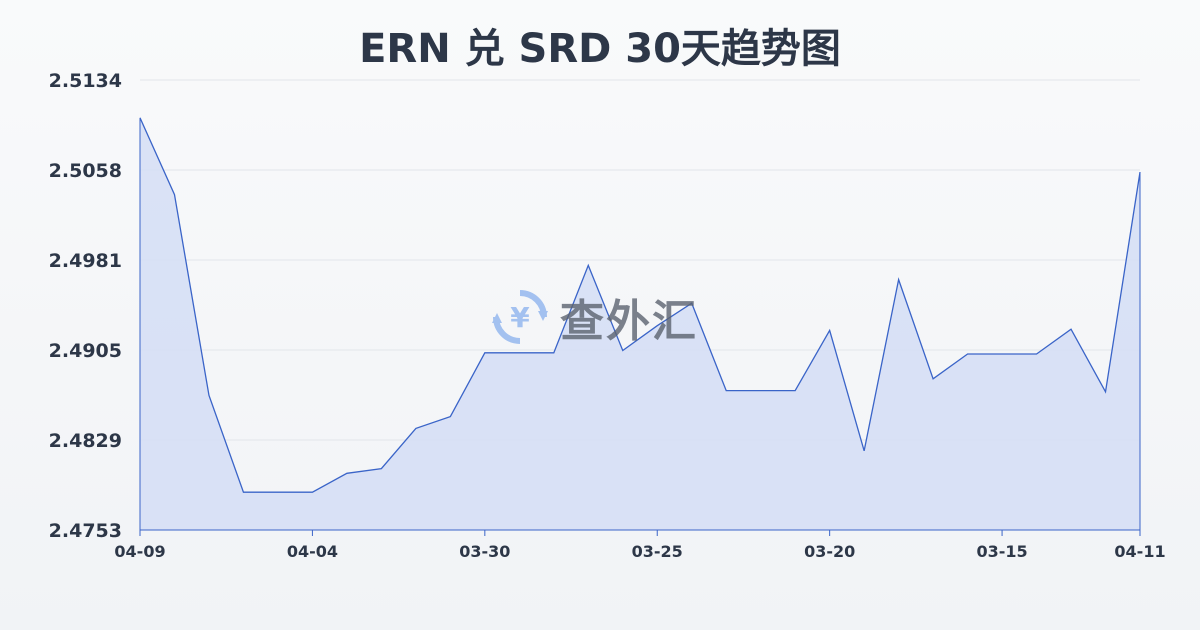 Image resolution: width=1200 pixels, height=630 pixels. Describe the element at coordinates (139, 551) in the screenshot. I see `x-tick-label: 04-09` at that location.